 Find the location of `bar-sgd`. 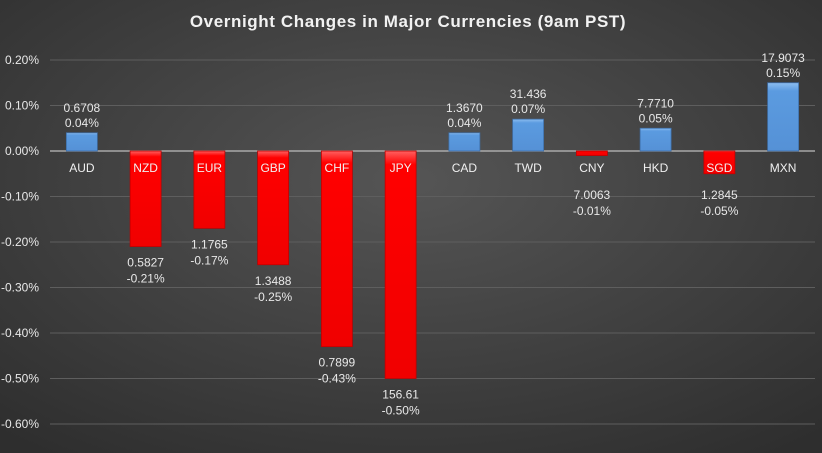

bar-sgd is located at coordinates (719, 162).